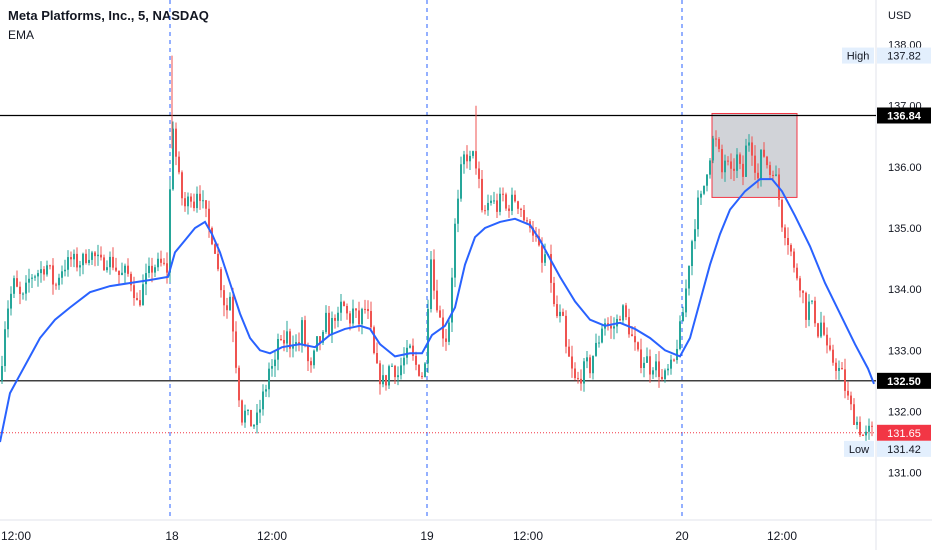  Describe the element at coordinates (682, 536) in the screenshot. I see `x-tick-label: 20` at that location.